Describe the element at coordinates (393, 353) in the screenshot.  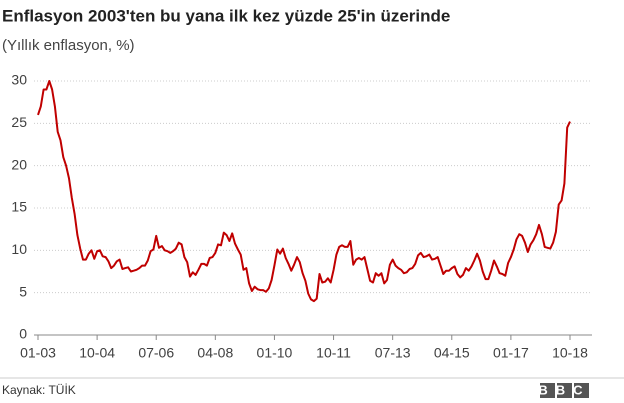
I see `x-tick-label: 07-13` at that location.